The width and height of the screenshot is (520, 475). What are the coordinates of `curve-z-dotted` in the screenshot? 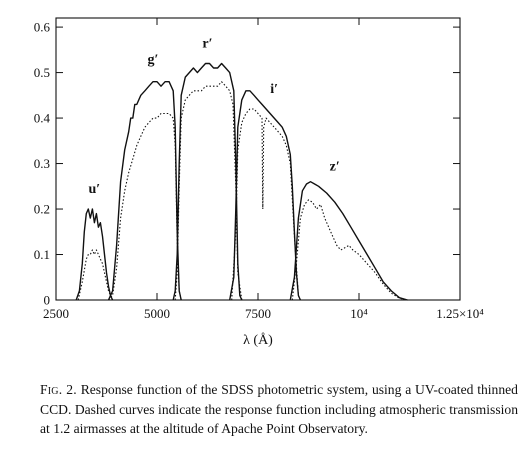 It's located at (349, 250).